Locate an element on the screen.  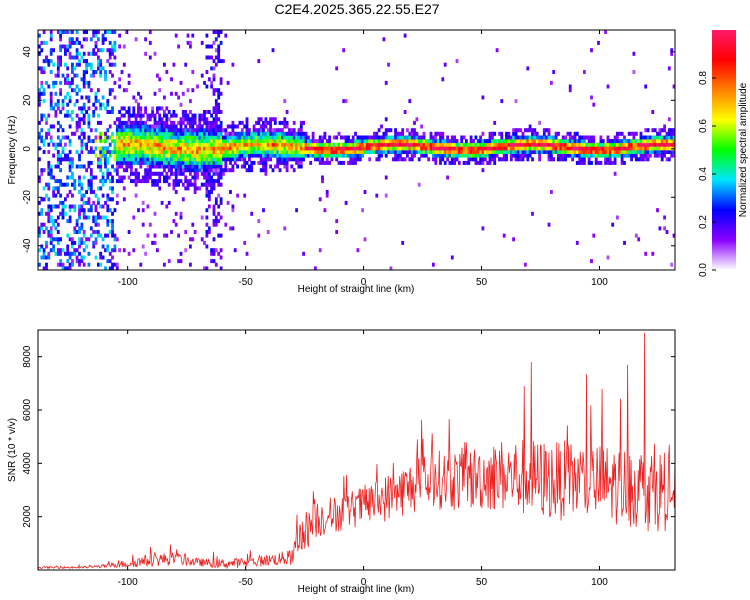
spectrogram-x-label: Height of straight line (km) is located at coordinates (356, 289).